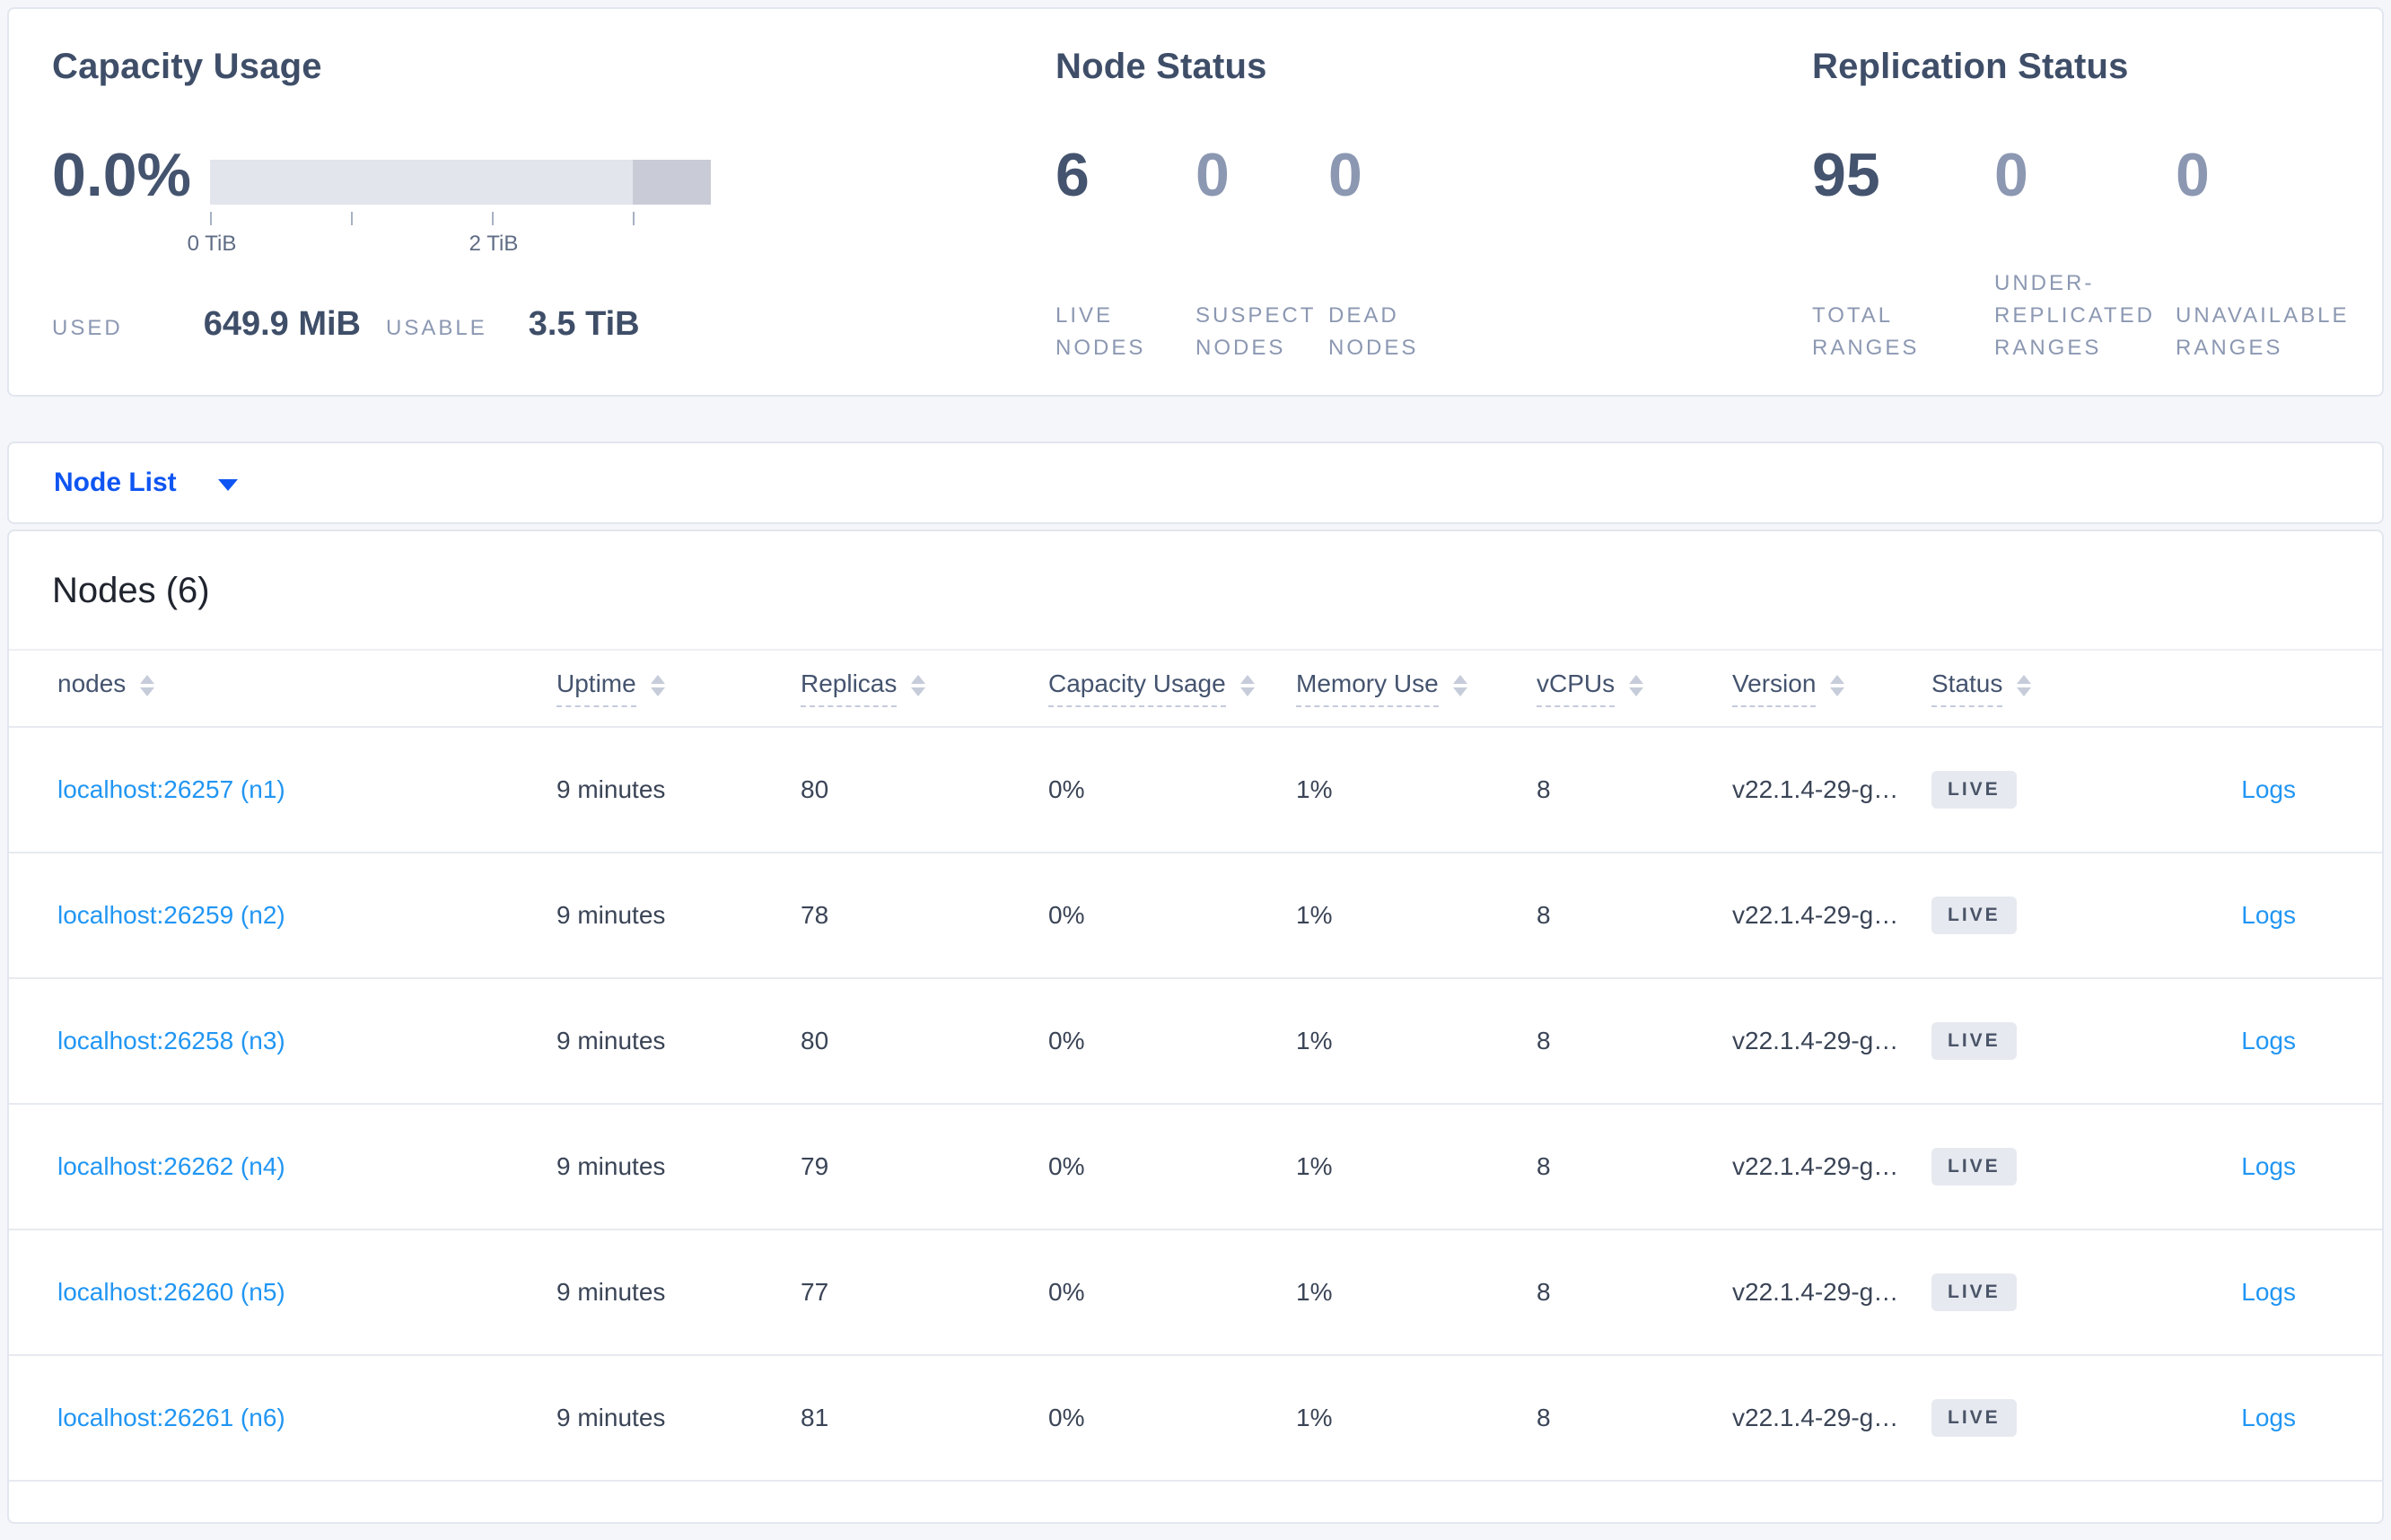 This screenshot has width=2391, height=1540. What do you see at coordinates (131, 590) in the screenshot?
I see `nodes-table-title: Nodes (6)` at bounding box center [131, 590].